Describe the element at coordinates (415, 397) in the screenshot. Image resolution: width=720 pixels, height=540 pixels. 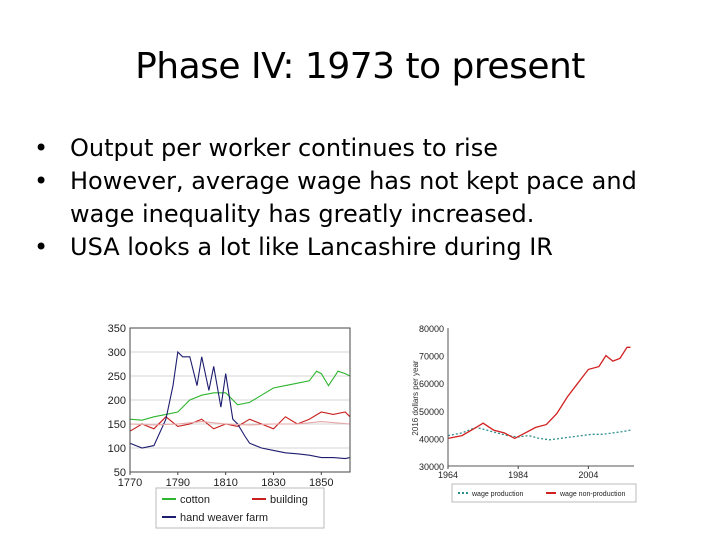
I see `y-axis-label: 2016 dollars per year` at that location.